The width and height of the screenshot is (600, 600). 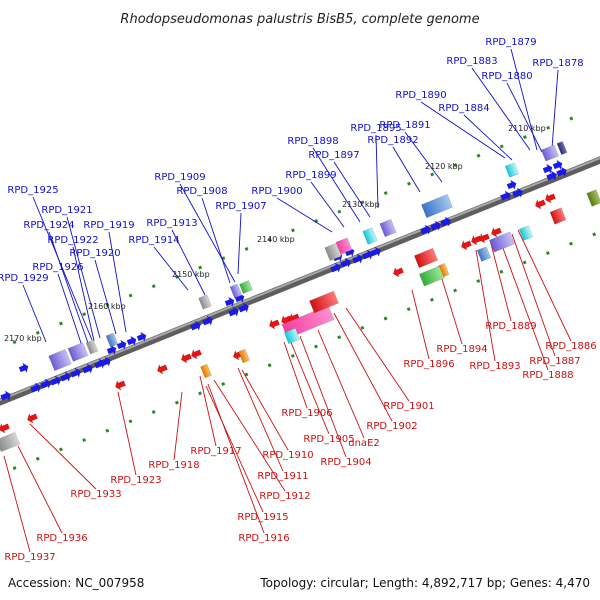 I want to click on forward-gene-label: RPD_1908, so click(x=201, y=191).